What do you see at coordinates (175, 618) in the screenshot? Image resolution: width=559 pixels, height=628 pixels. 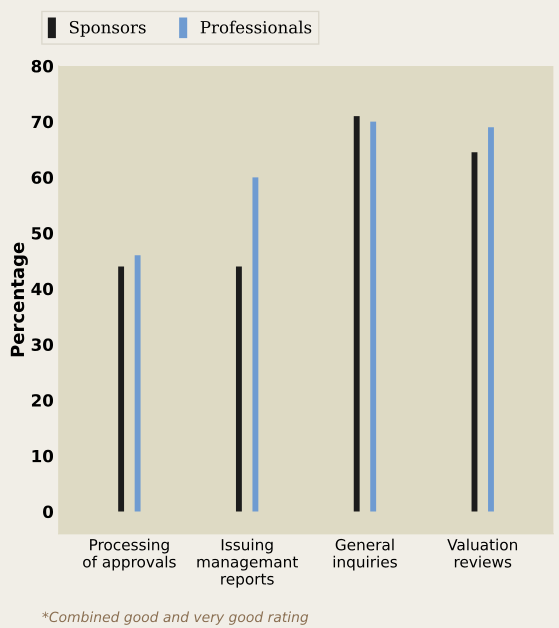 I see `text: *Combined good and very good rating` at bounding box center [175, 618].